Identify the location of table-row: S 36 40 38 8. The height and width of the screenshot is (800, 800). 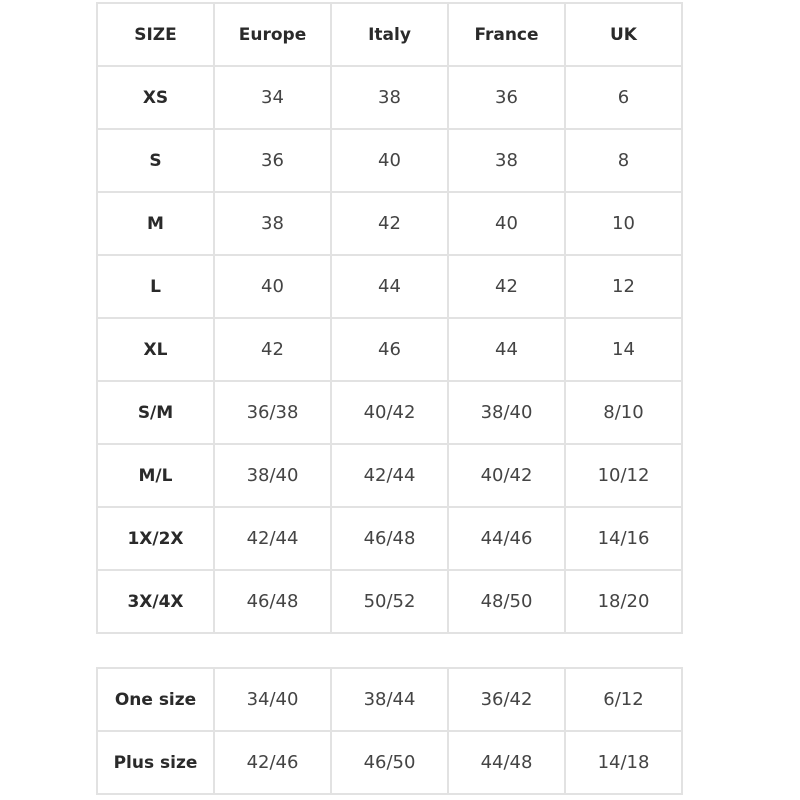
(389, 160).